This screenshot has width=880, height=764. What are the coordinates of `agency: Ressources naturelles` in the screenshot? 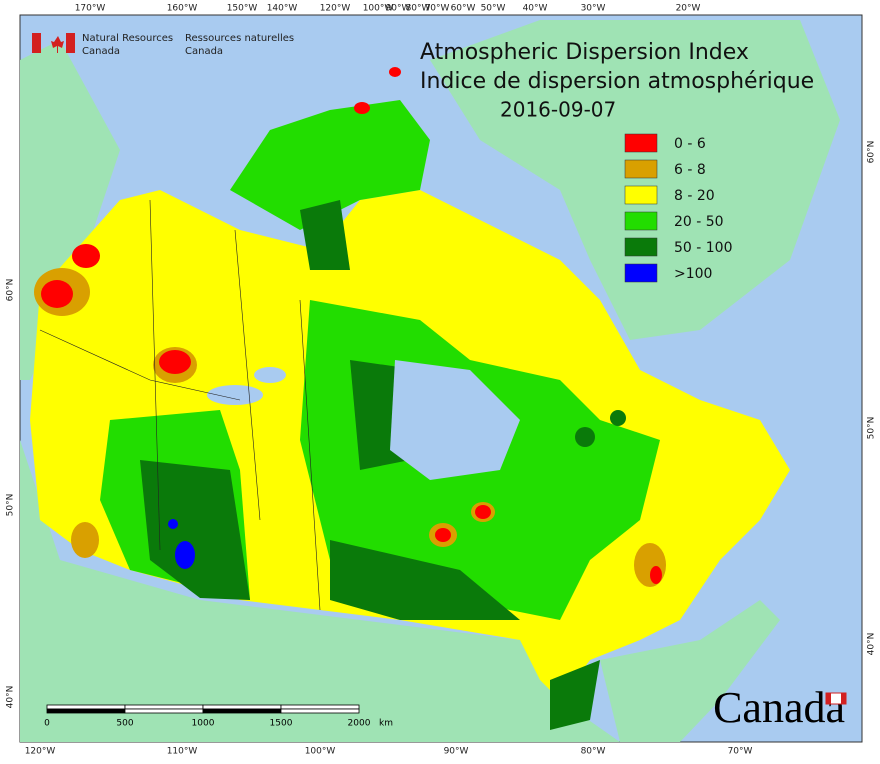 It's located at (239, 38).